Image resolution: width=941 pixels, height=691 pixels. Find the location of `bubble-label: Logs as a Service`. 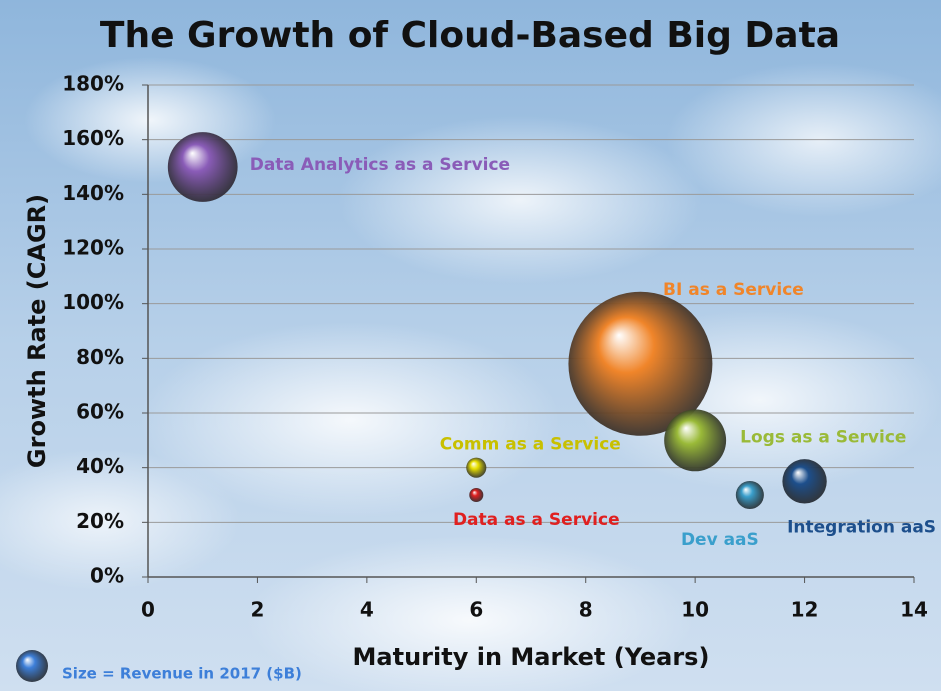

bubble-label: Logs as a Service is located at coordinates (823, 437).